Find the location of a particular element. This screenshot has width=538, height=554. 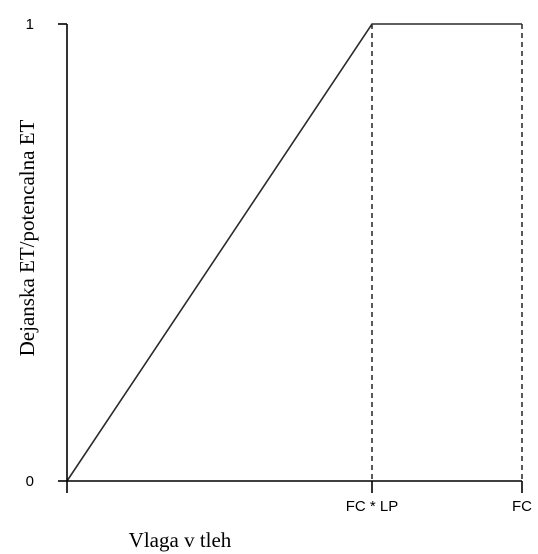

x-axis-title: Vlaga v tleh is located at coordinates (180, 540).